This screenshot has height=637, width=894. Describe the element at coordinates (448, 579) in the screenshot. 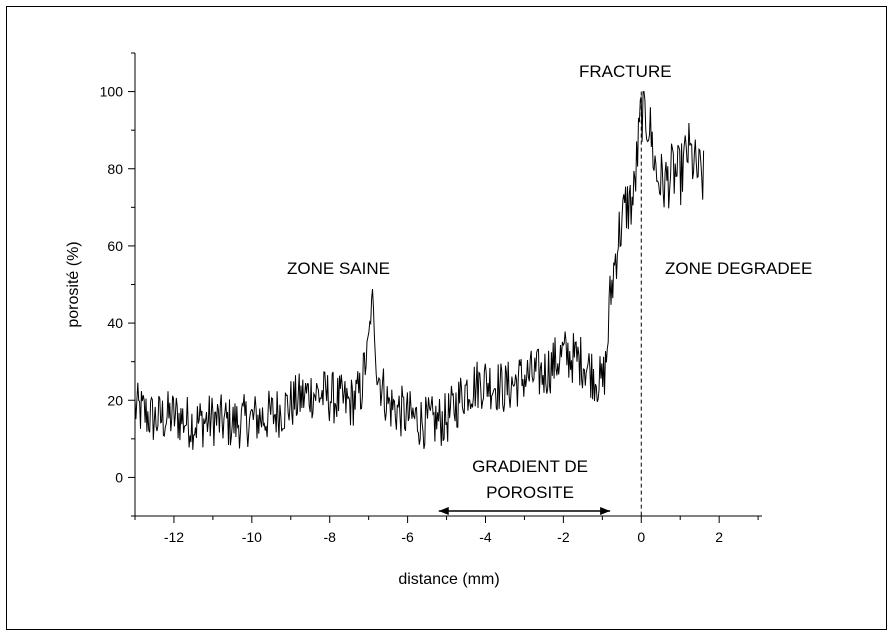

I see `x-axis-label: distance (mm)` at that location.